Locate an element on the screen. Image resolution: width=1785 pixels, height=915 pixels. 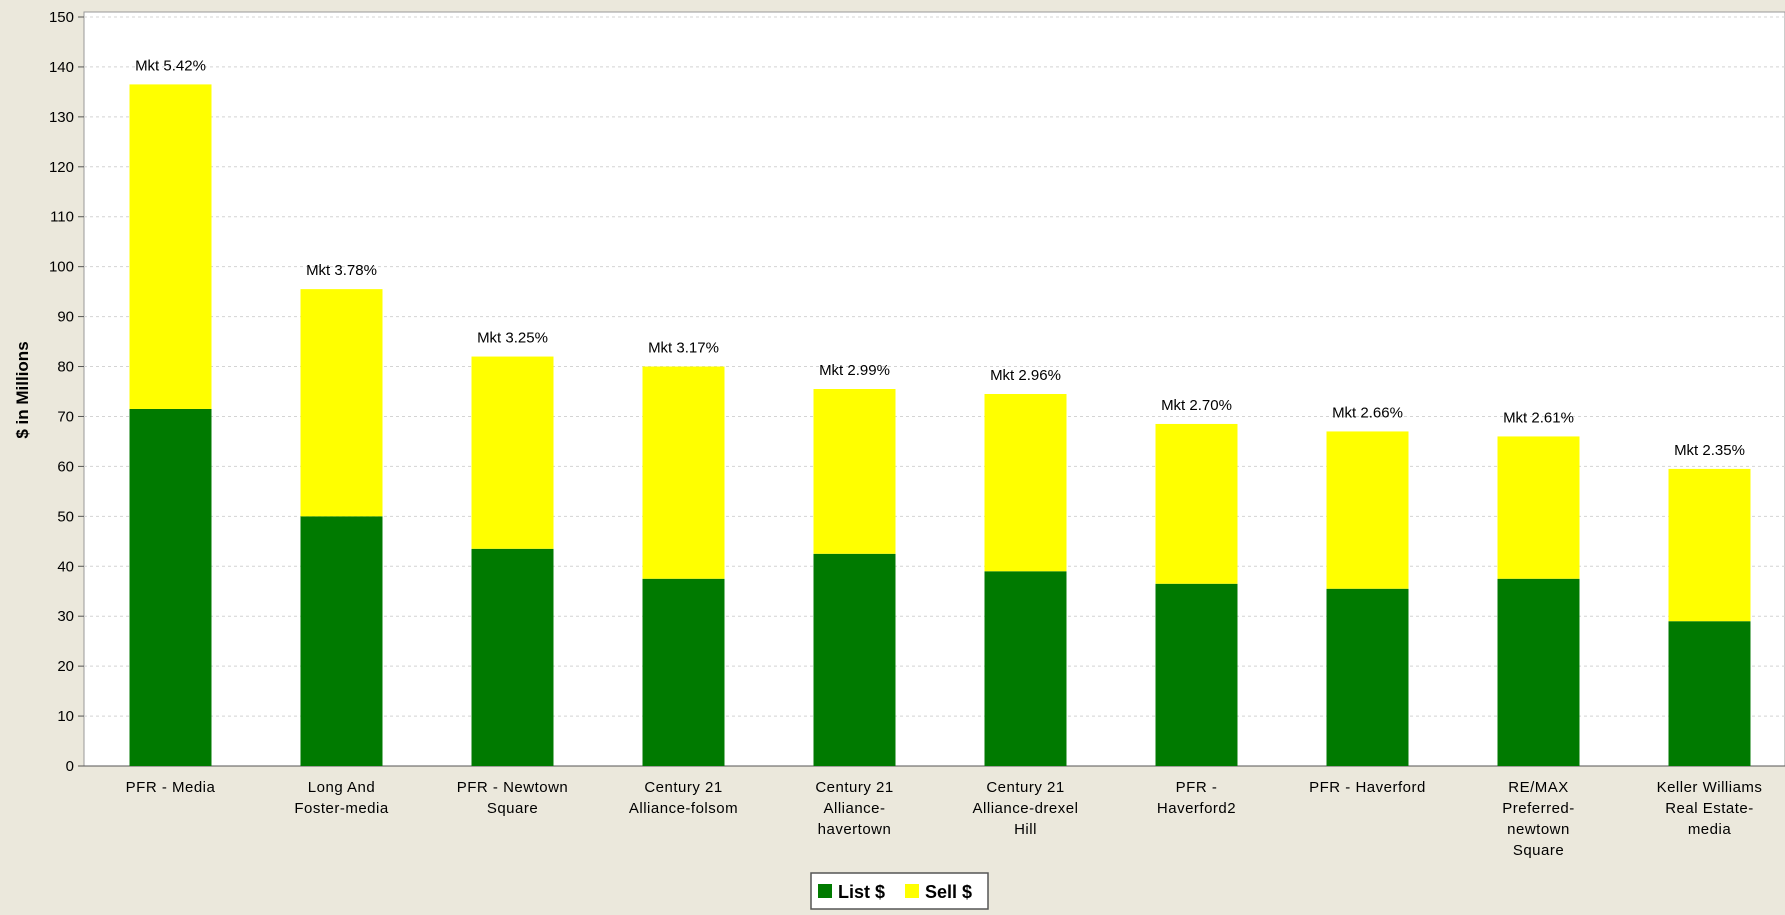
y-tick-label: 150 is located at coordinates (61, 17).